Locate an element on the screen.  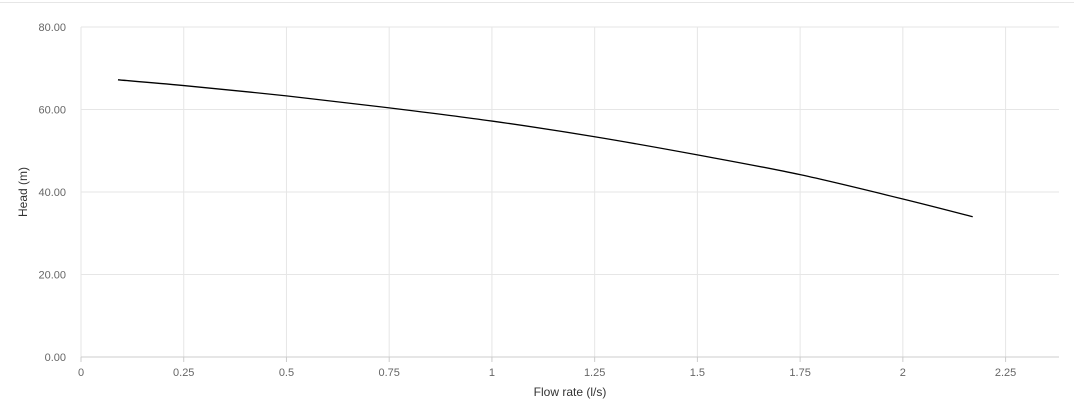
x-tick-label: 1 is located at coordinates (492, 373).